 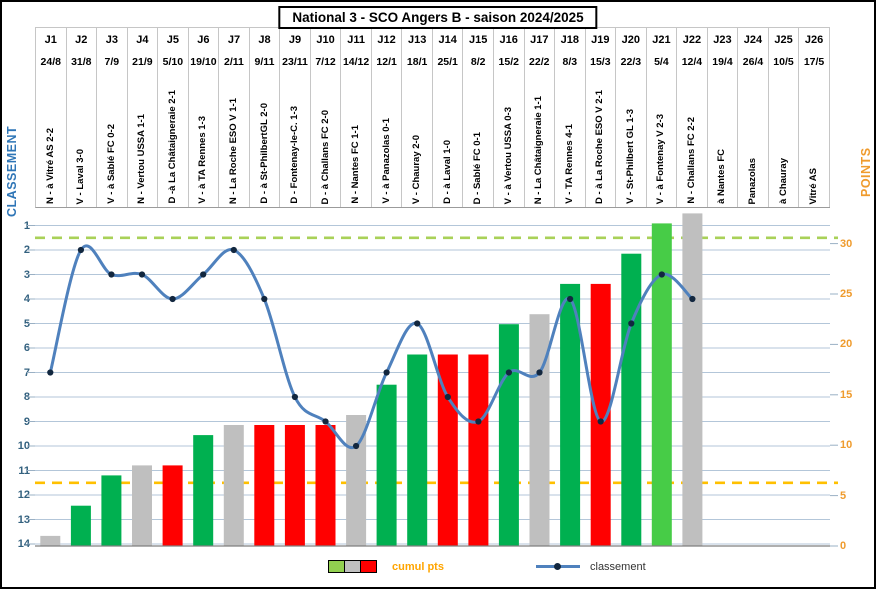 What do you see at coordinates (142, 40) in the screenshot?
I see `matchday-label: J4` at bounding box center [142, 40].